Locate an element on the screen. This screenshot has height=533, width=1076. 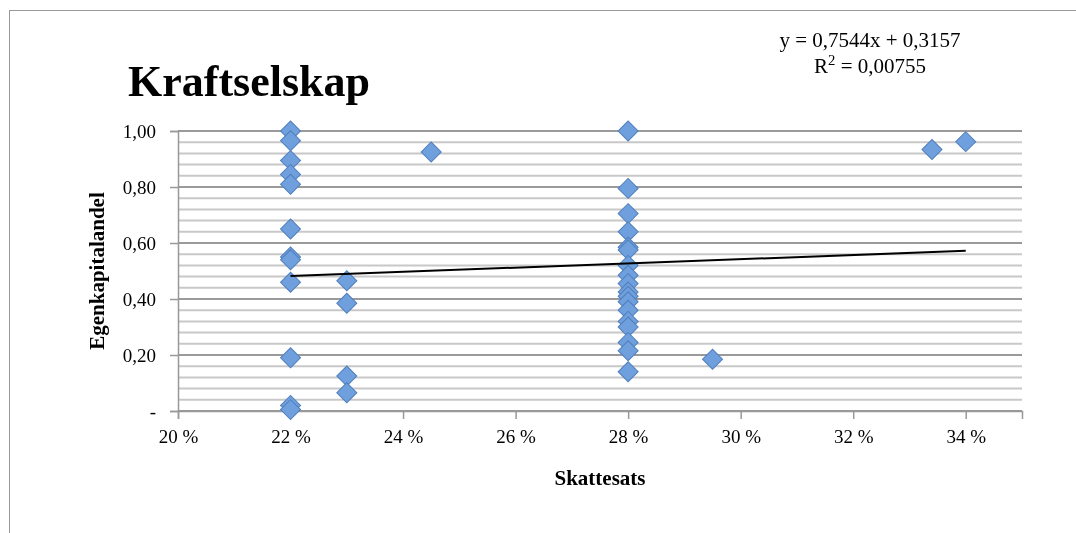
text: R$^{2}$ = 0,00755 is located at coordinates (870, 65).